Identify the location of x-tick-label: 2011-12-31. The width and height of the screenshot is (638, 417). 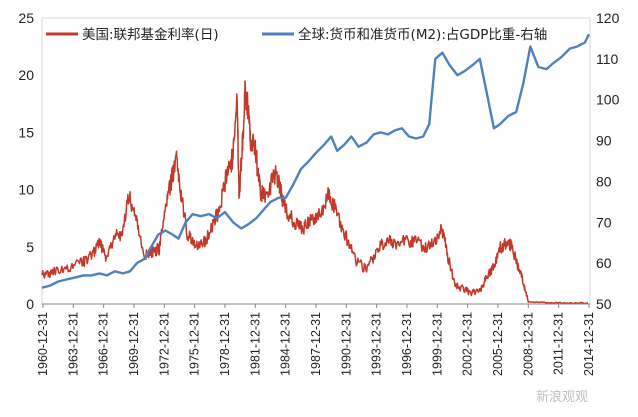
(559, 343).